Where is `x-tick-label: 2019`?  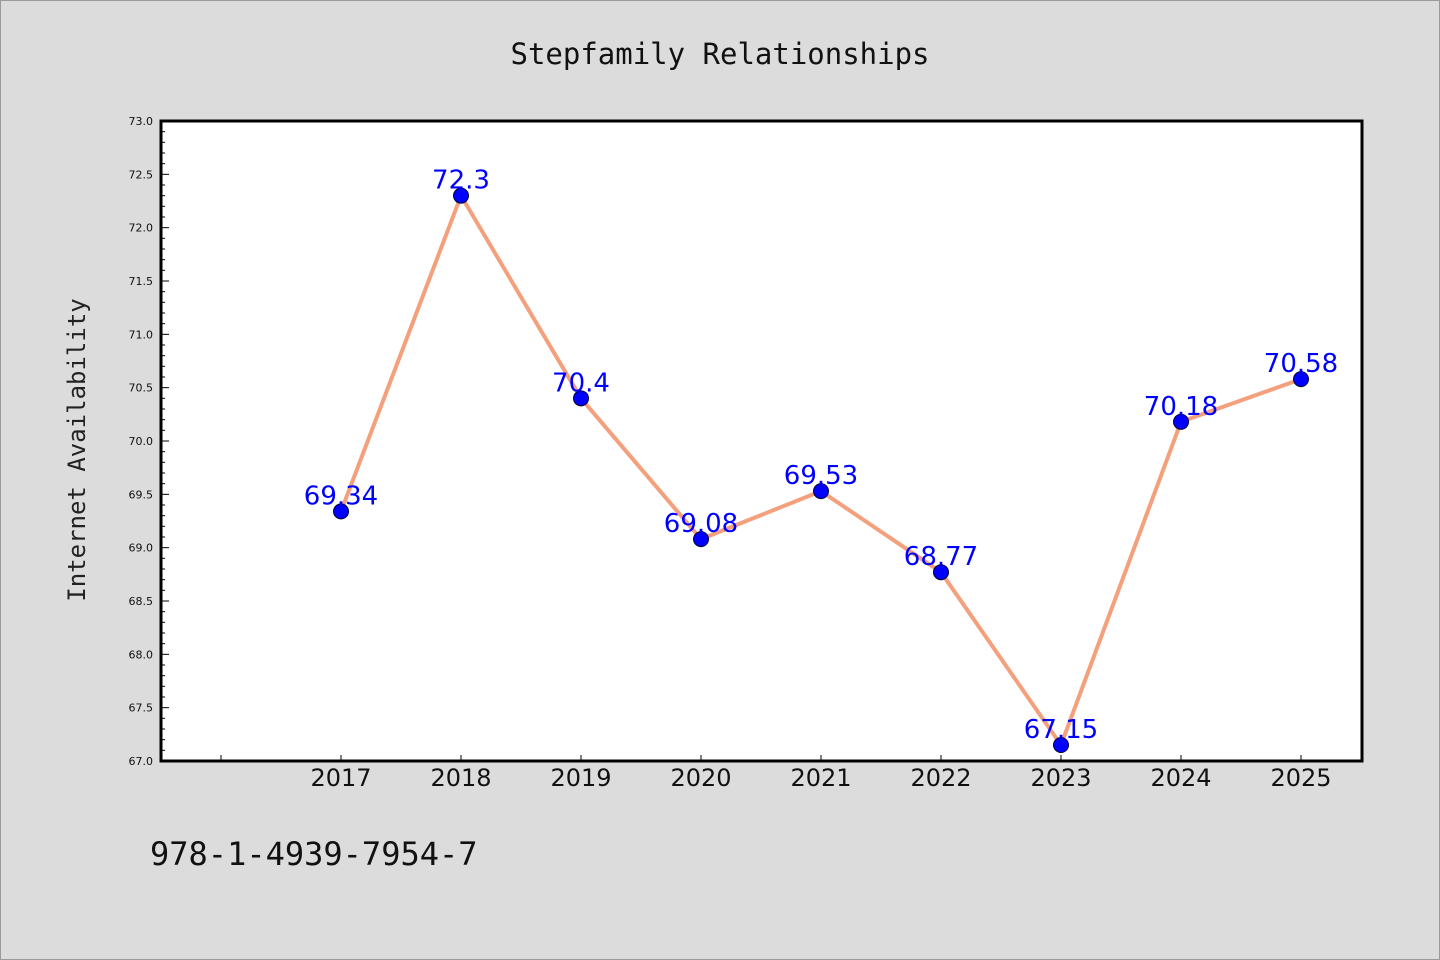
x-tick-label: 2019 is located at coordinates (580, 778).